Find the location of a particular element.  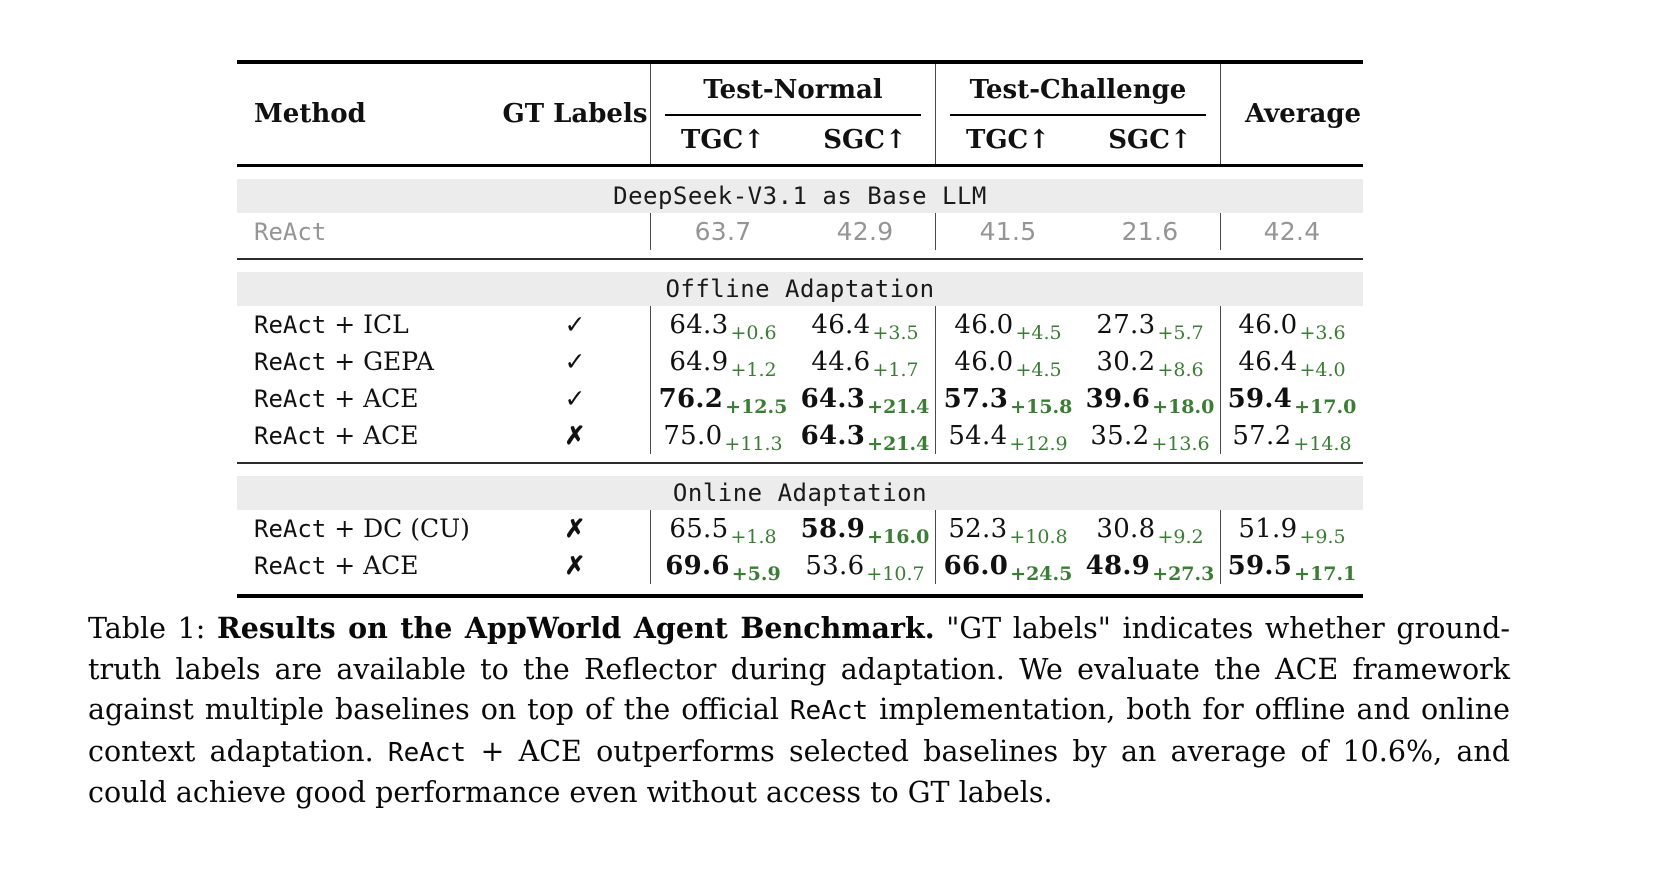

value-cell: 69.6 +5.9 is located at coordinates (722, 566).